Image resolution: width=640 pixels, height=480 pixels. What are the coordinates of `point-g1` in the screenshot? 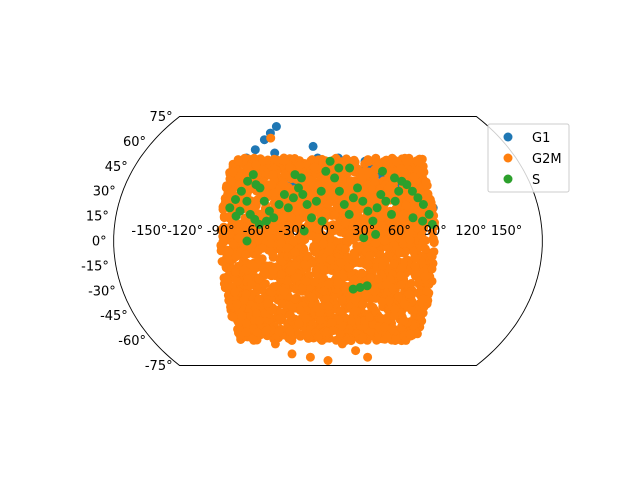 It's located at (255, 150).